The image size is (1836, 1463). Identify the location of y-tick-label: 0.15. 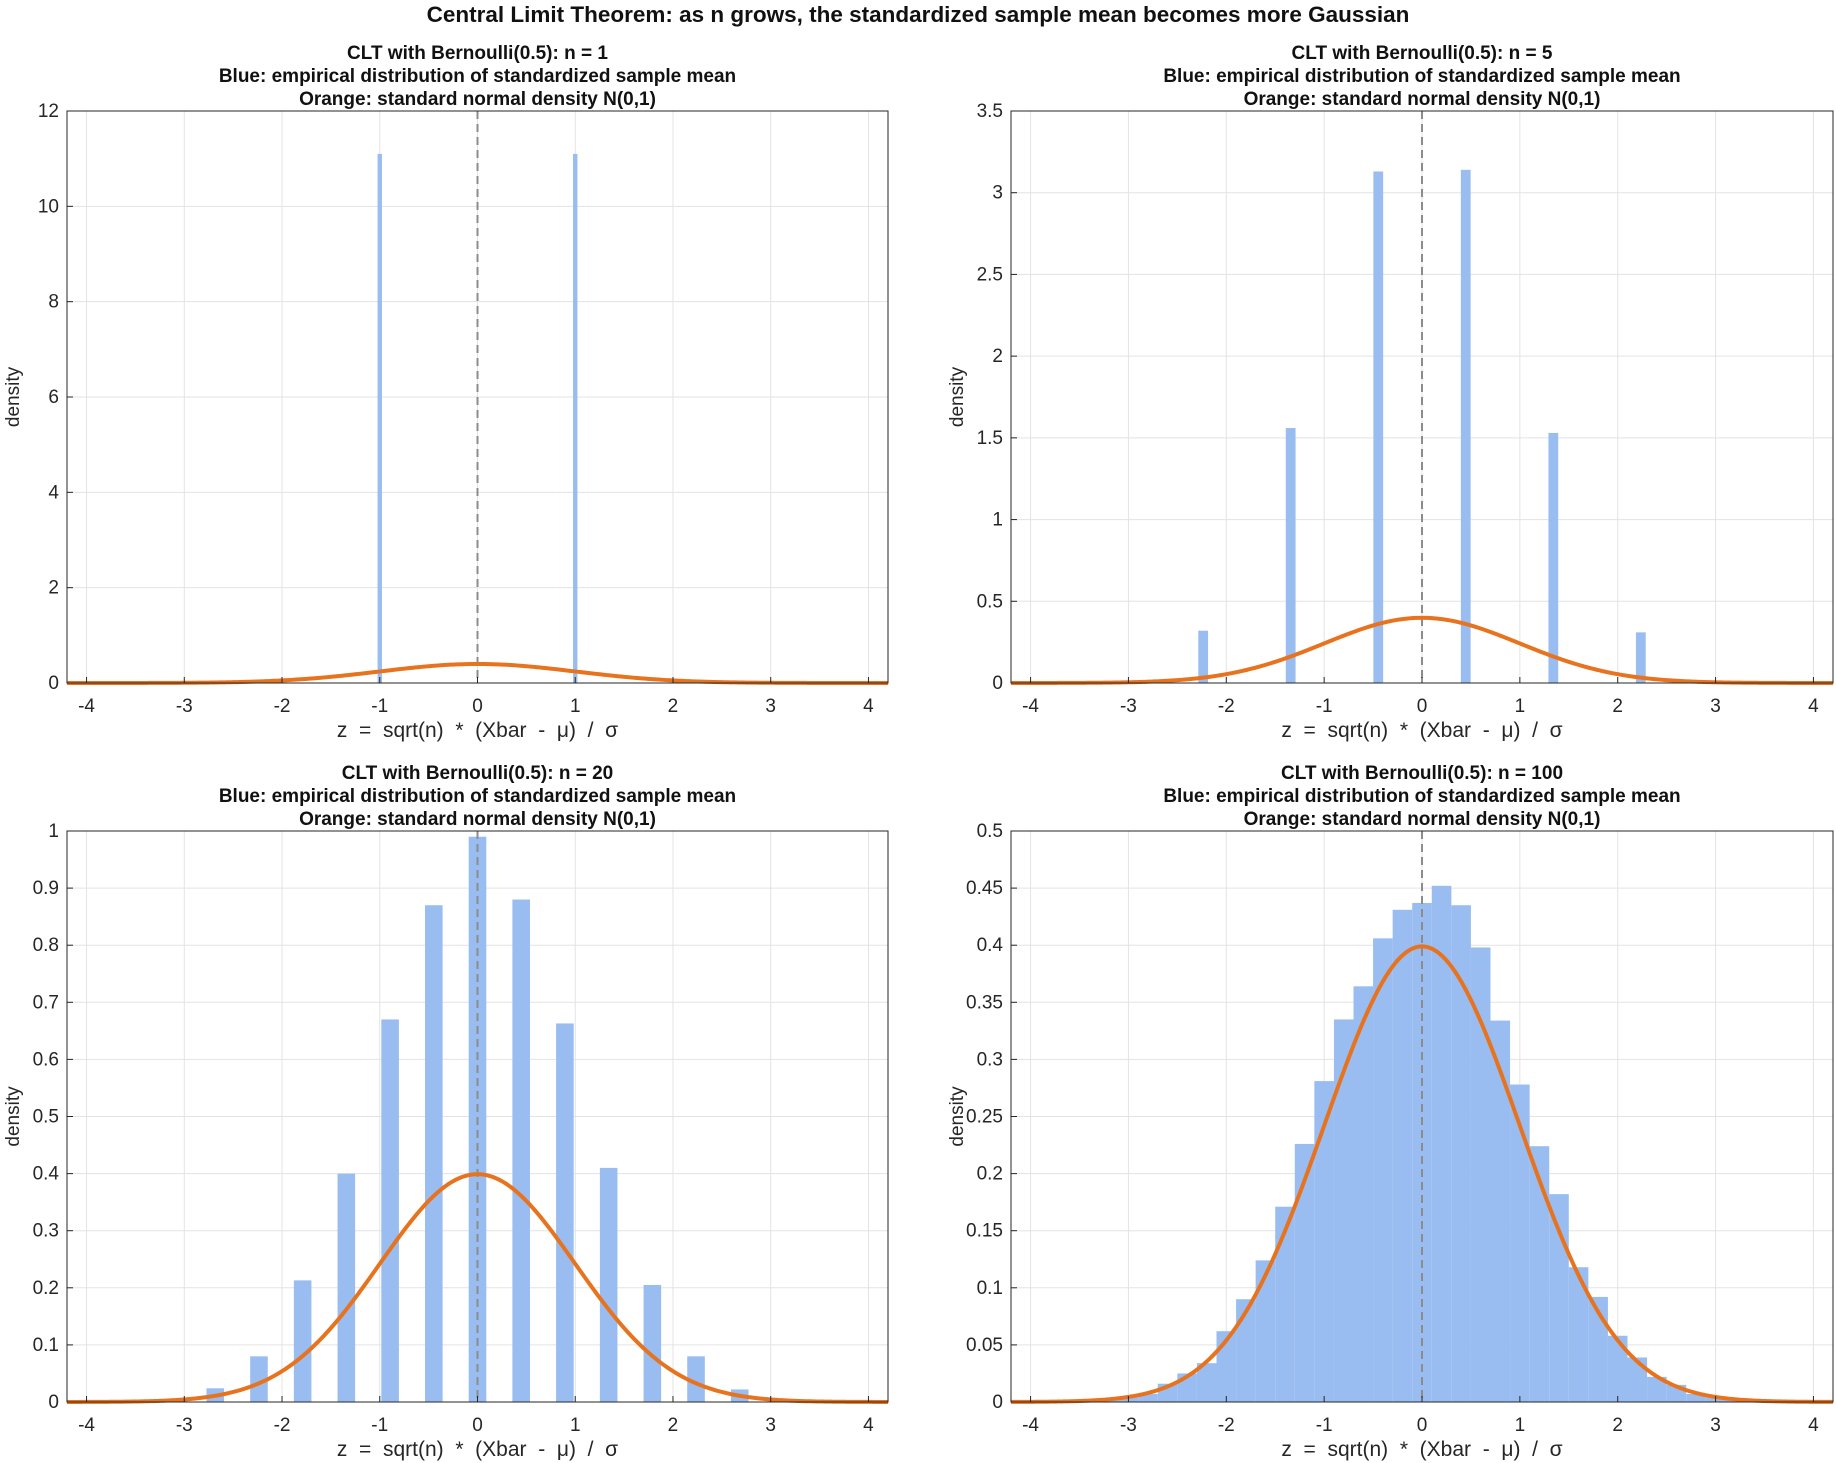
(984, 1231).